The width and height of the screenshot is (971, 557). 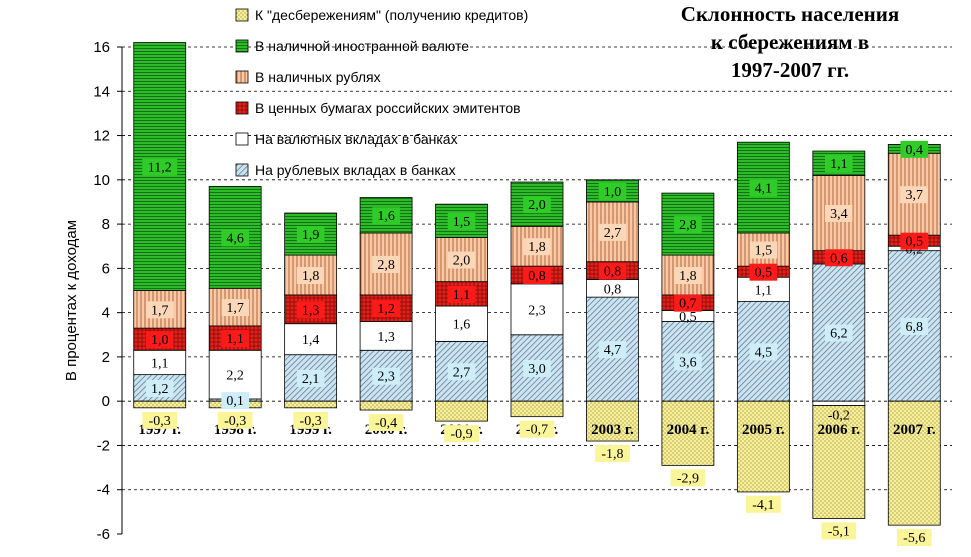 I want to click on data-label: 4,6, so click(x=235, y=238).